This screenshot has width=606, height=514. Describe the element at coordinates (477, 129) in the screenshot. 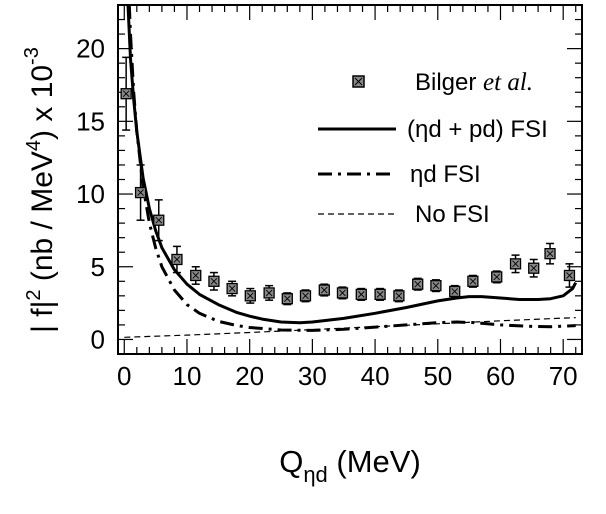

I see `legend-label-full-fsi: (ηd + pd) FSI` at that location.